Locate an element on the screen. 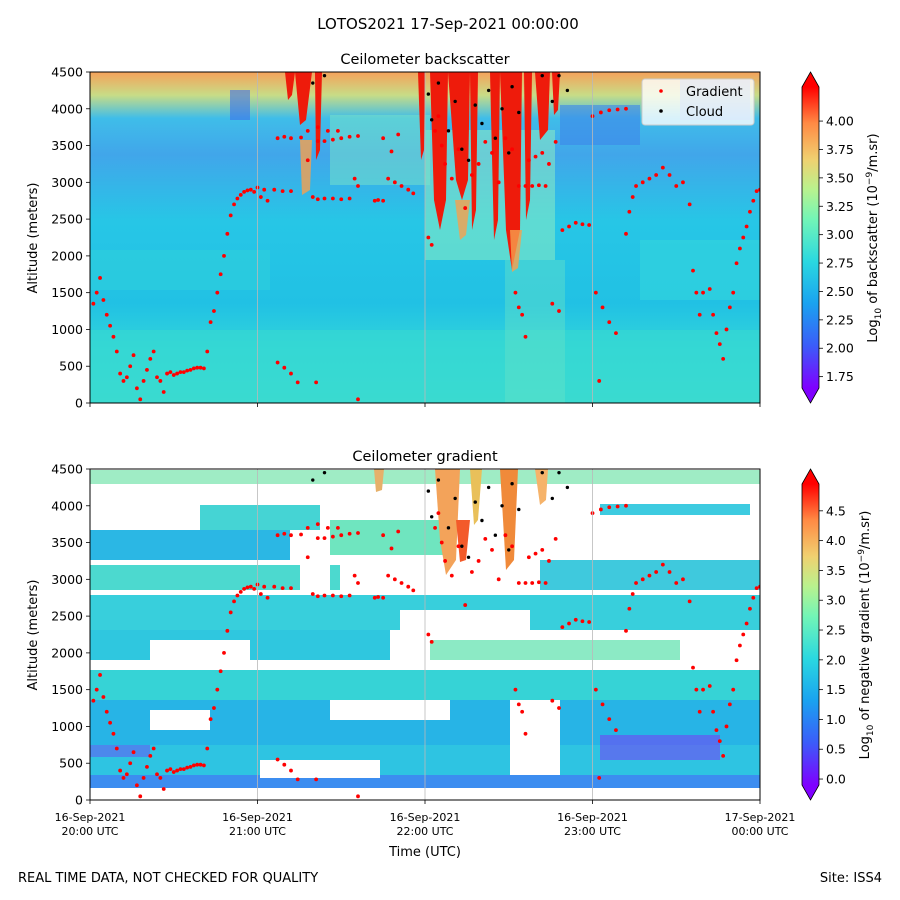  gradient-y-axis-label: Altitude (meters) is located at coordinates (33, 635).